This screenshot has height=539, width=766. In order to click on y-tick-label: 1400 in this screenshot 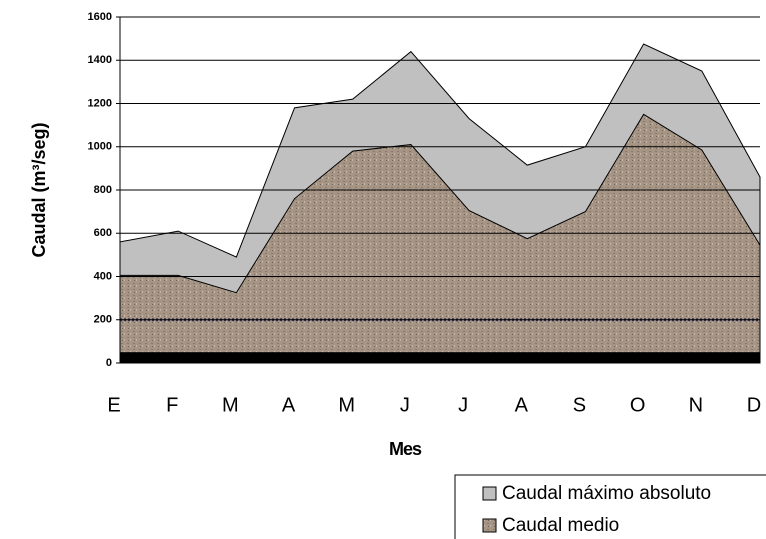, I will do `click(100, 60)`.